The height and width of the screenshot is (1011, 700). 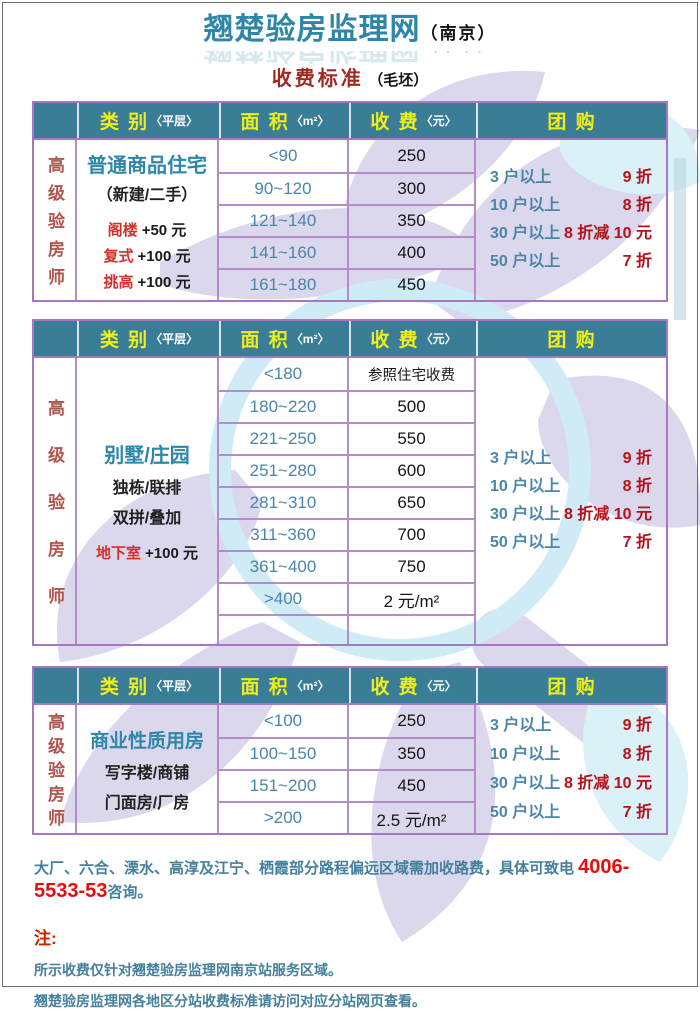 I want to click on table-row: 311~360 700, so click(x=347, y=534).